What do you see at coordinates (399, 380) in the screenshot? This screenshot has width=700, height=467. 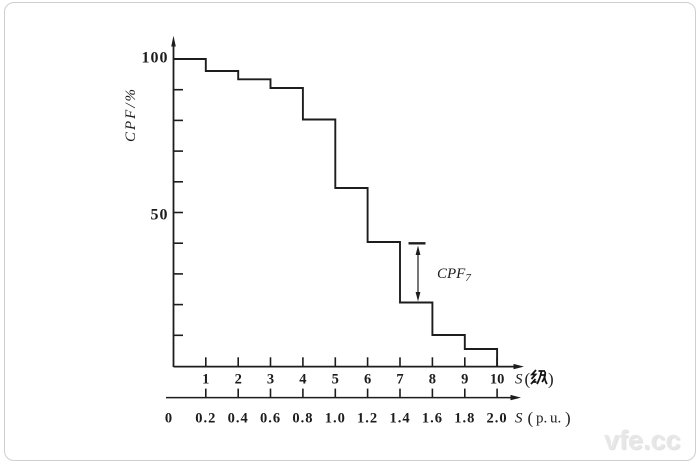 I see `svg-text: 7` at bounding box center [399, 380].